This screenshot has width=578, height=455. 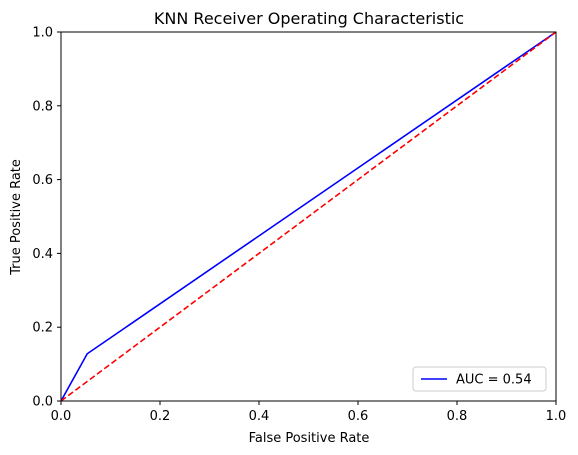 I want to click on y-tick-label: 0.8, so click(x=42, y=106).